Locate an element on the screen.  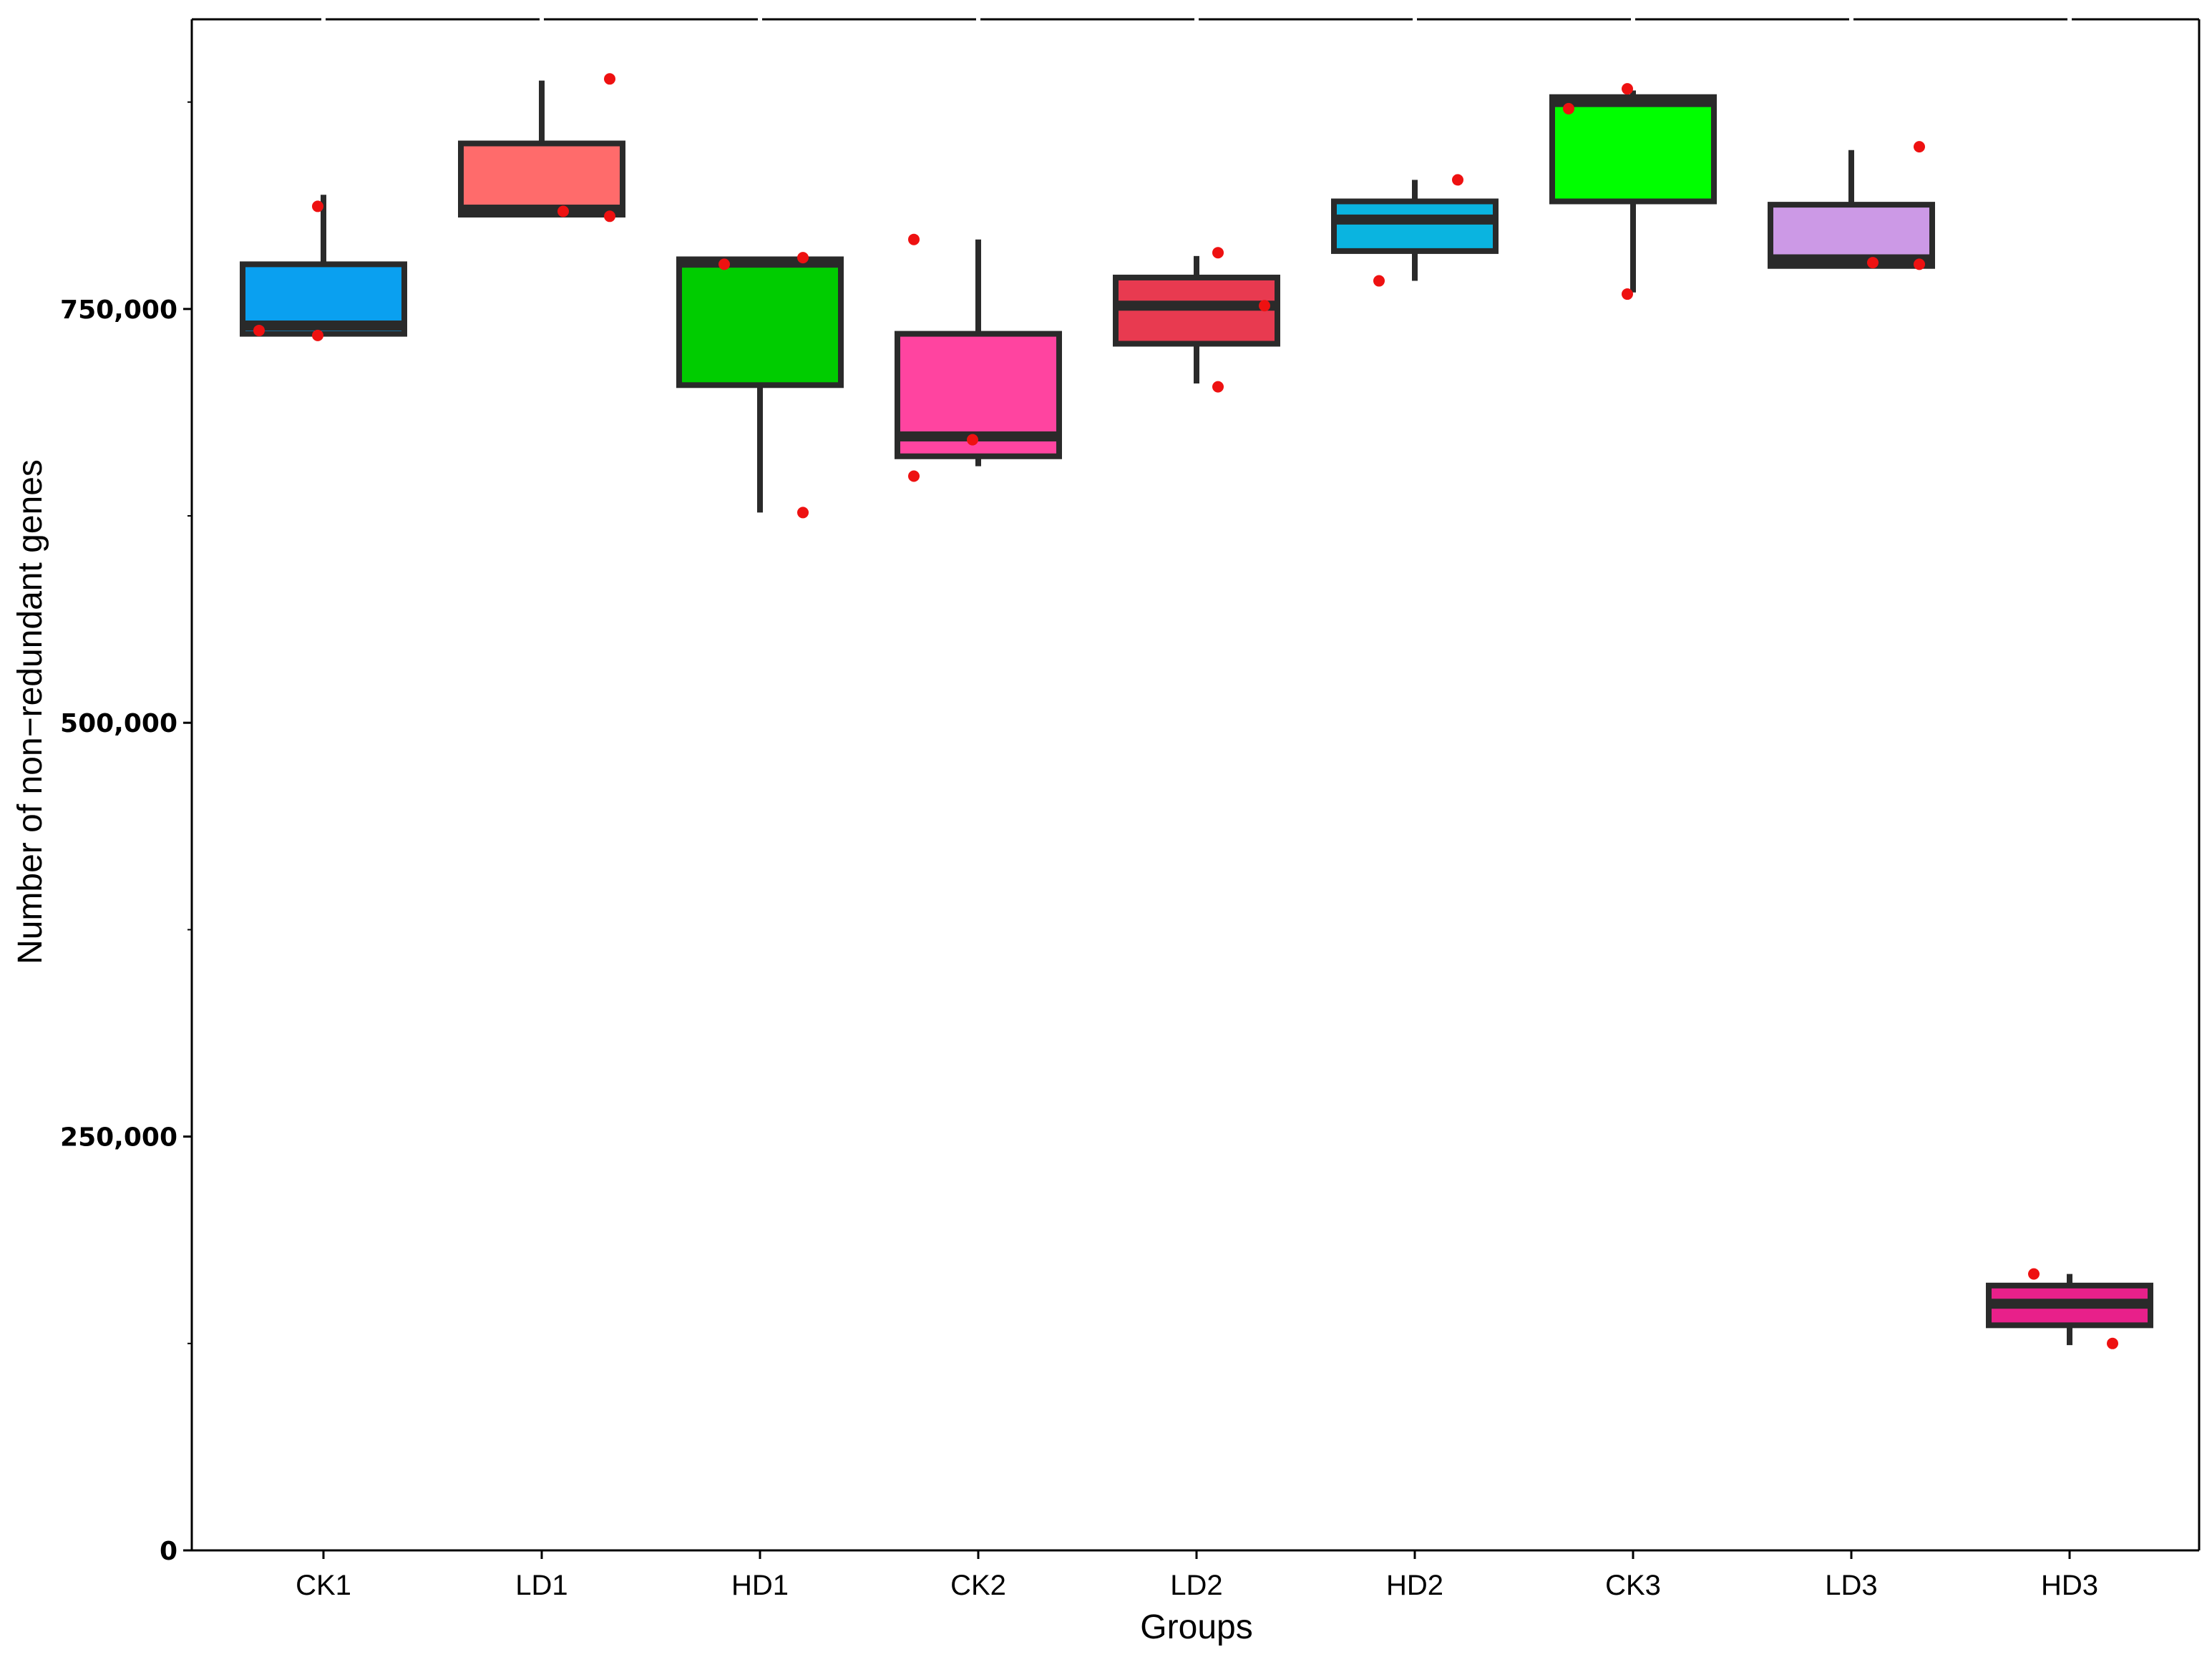
box-hd1 is located at coordinates (760, 322).